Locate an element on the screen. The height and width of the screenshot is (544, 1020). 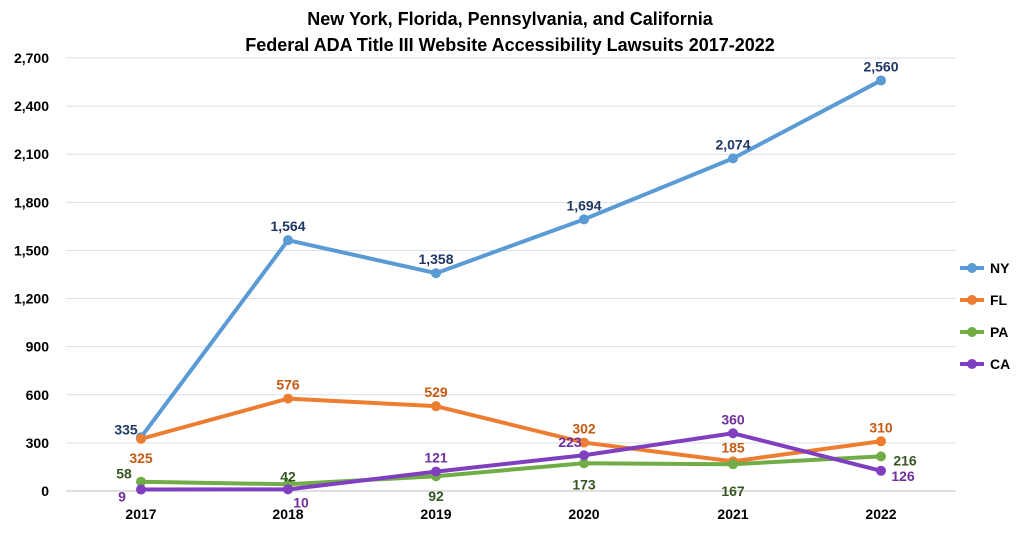
legend-label: PA is located at coordinates (999, 332).